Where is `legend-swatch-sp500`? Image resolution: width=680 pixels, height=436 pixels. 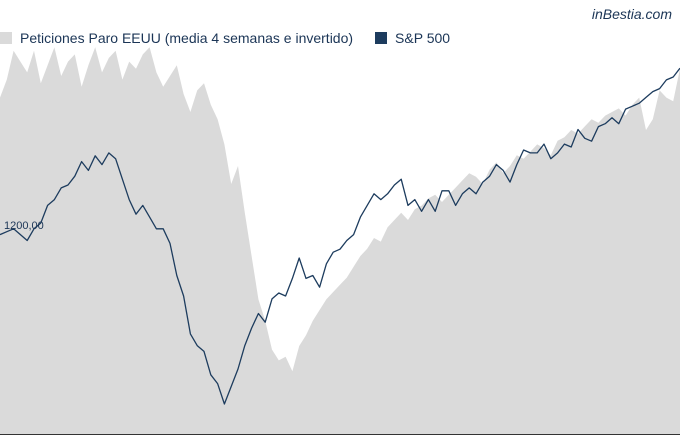 legend-swatch-sp500 is located at coordinates (381, 38).